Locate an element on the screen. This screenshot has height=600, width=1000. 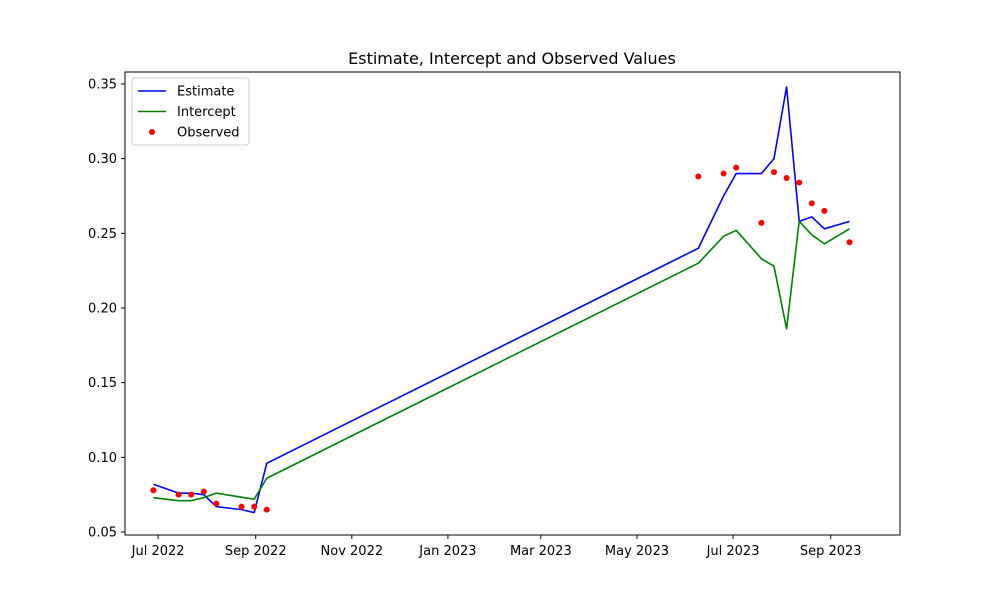
y-axis: 0.05 0.10 0.15 0.20 0.25 0.30 0.35 is located at coordinates (106, 309).